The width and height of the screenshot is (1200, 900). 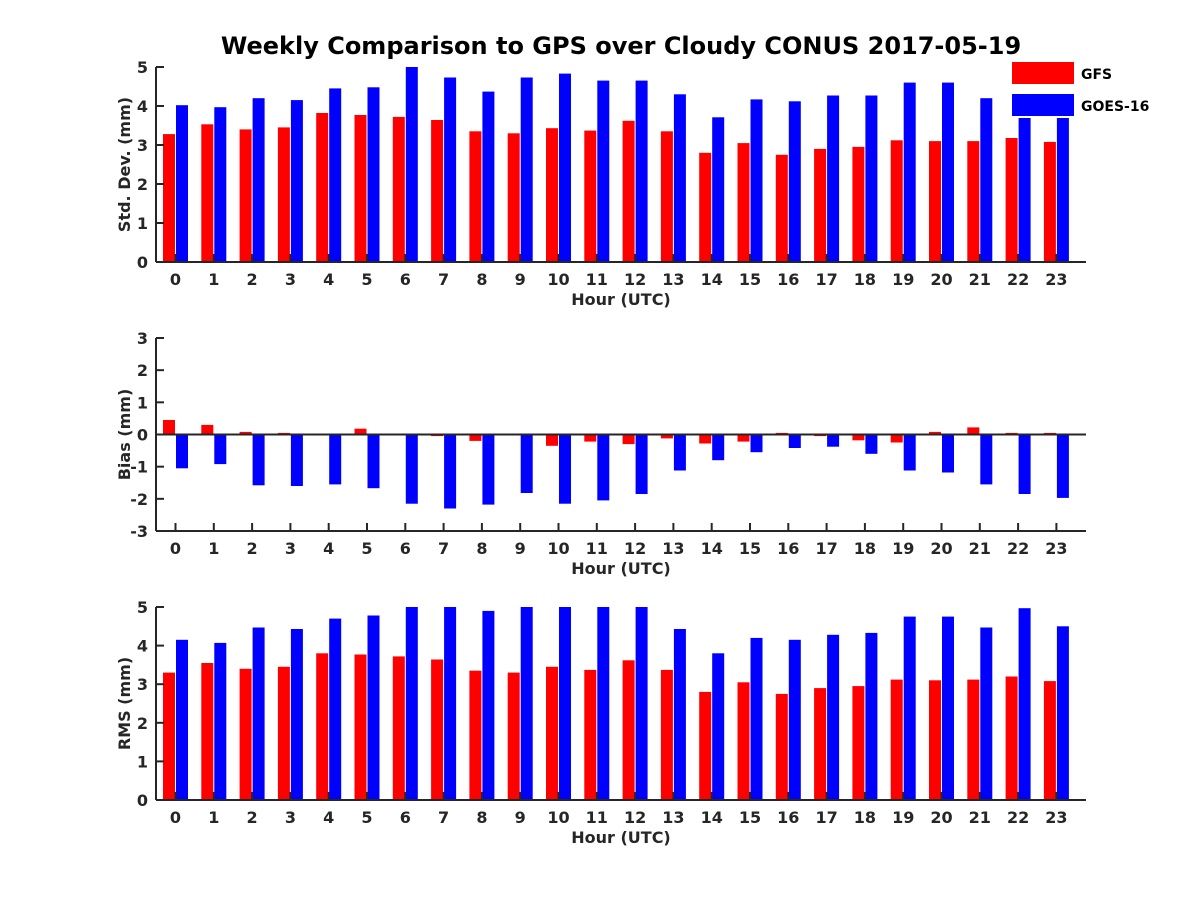 I want to click on x-tick-label: 10, so click(x=558, y=548).